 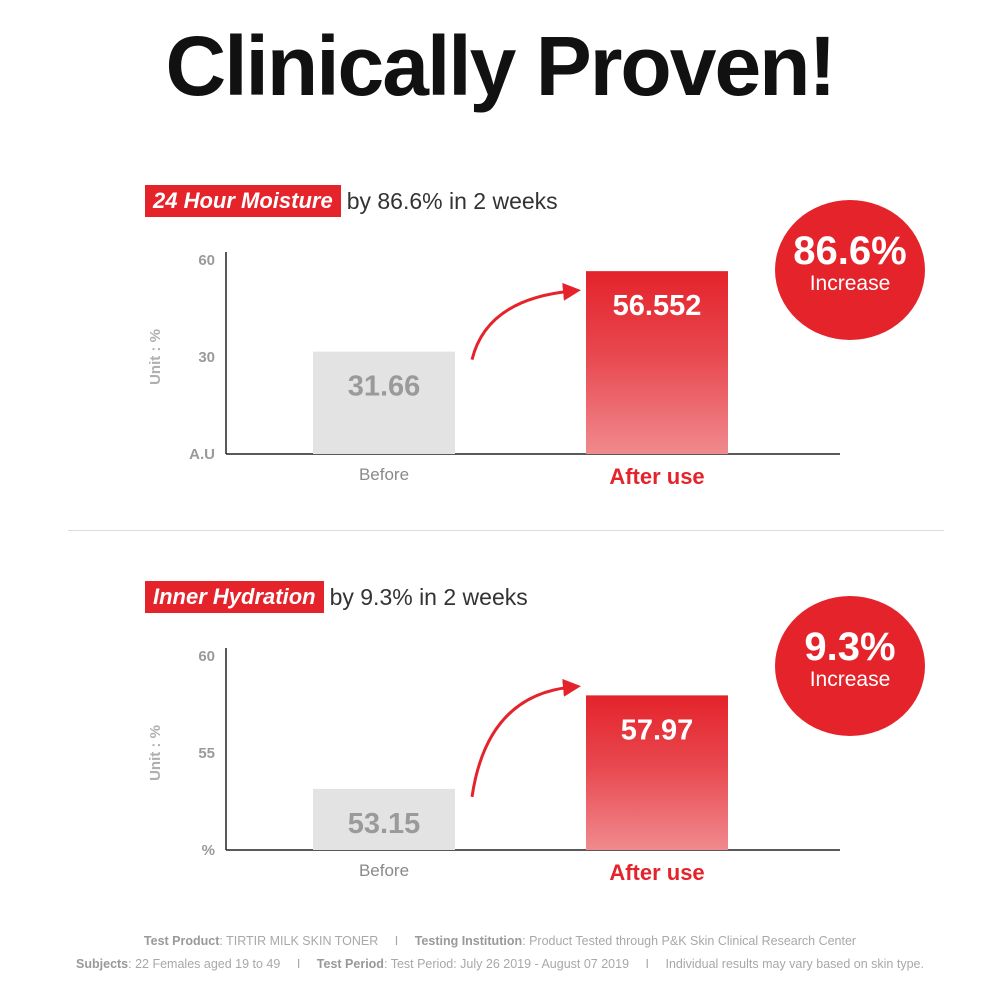 What do you see at coordinates (234, 597) in the screenshot?
I see `chart-heading-tag: Inner Hydration` at bounding box center [234, 597].